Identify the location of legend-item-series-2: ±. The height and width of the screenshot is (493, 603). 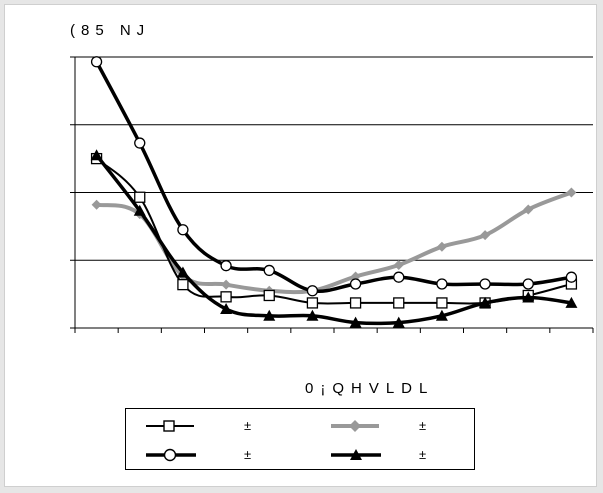
(386, 426).